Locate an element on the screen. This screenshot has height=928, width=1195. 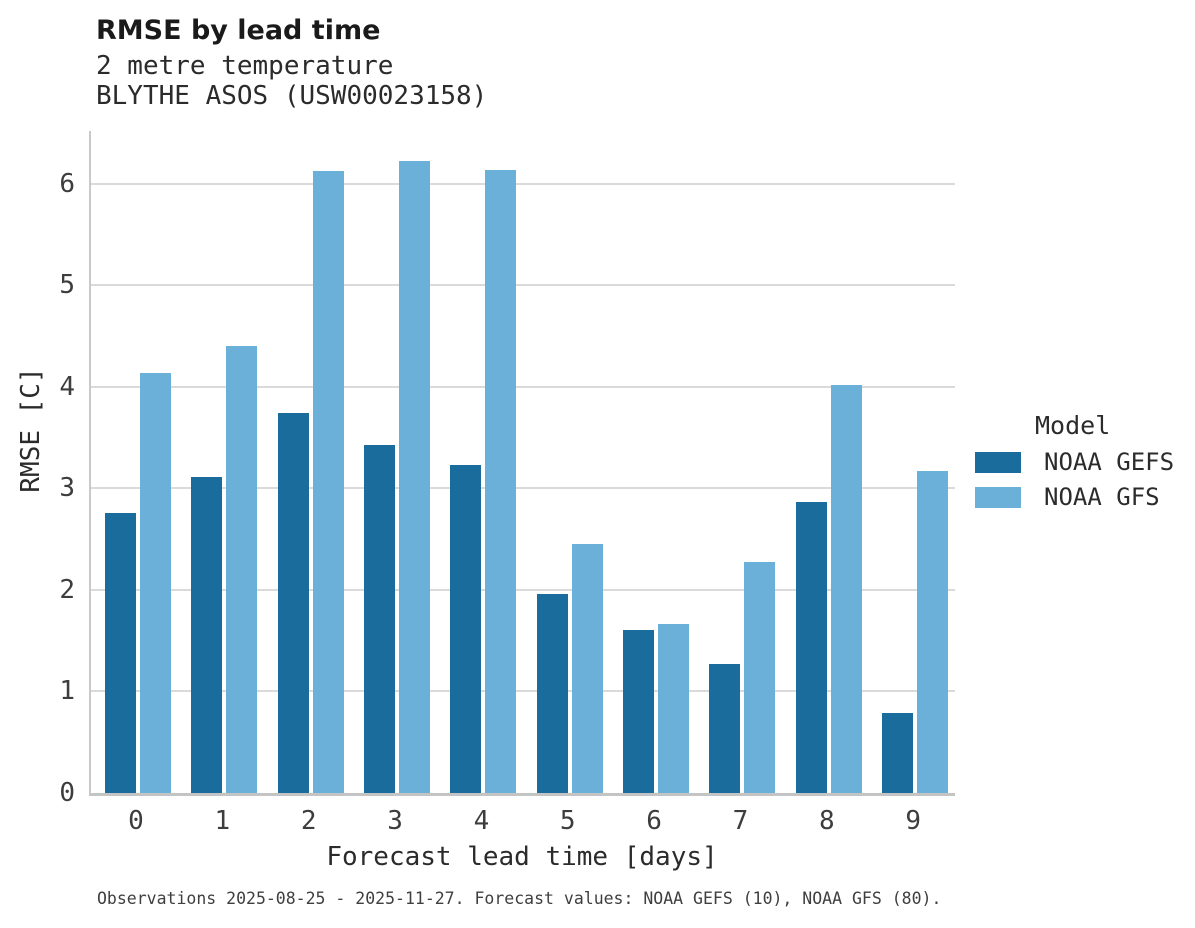
legend-swatch-noaa-gfs is located at coordinates (998, 497).